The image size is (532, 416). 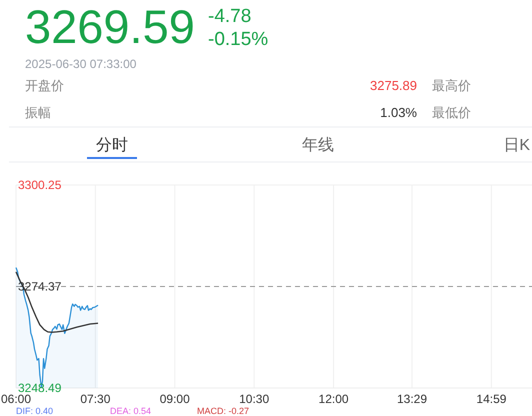 What do you see at coordinates (333, 399) in the screenshot?
I see `x-tick-label: 12:00` at bounding box center [333, 399].